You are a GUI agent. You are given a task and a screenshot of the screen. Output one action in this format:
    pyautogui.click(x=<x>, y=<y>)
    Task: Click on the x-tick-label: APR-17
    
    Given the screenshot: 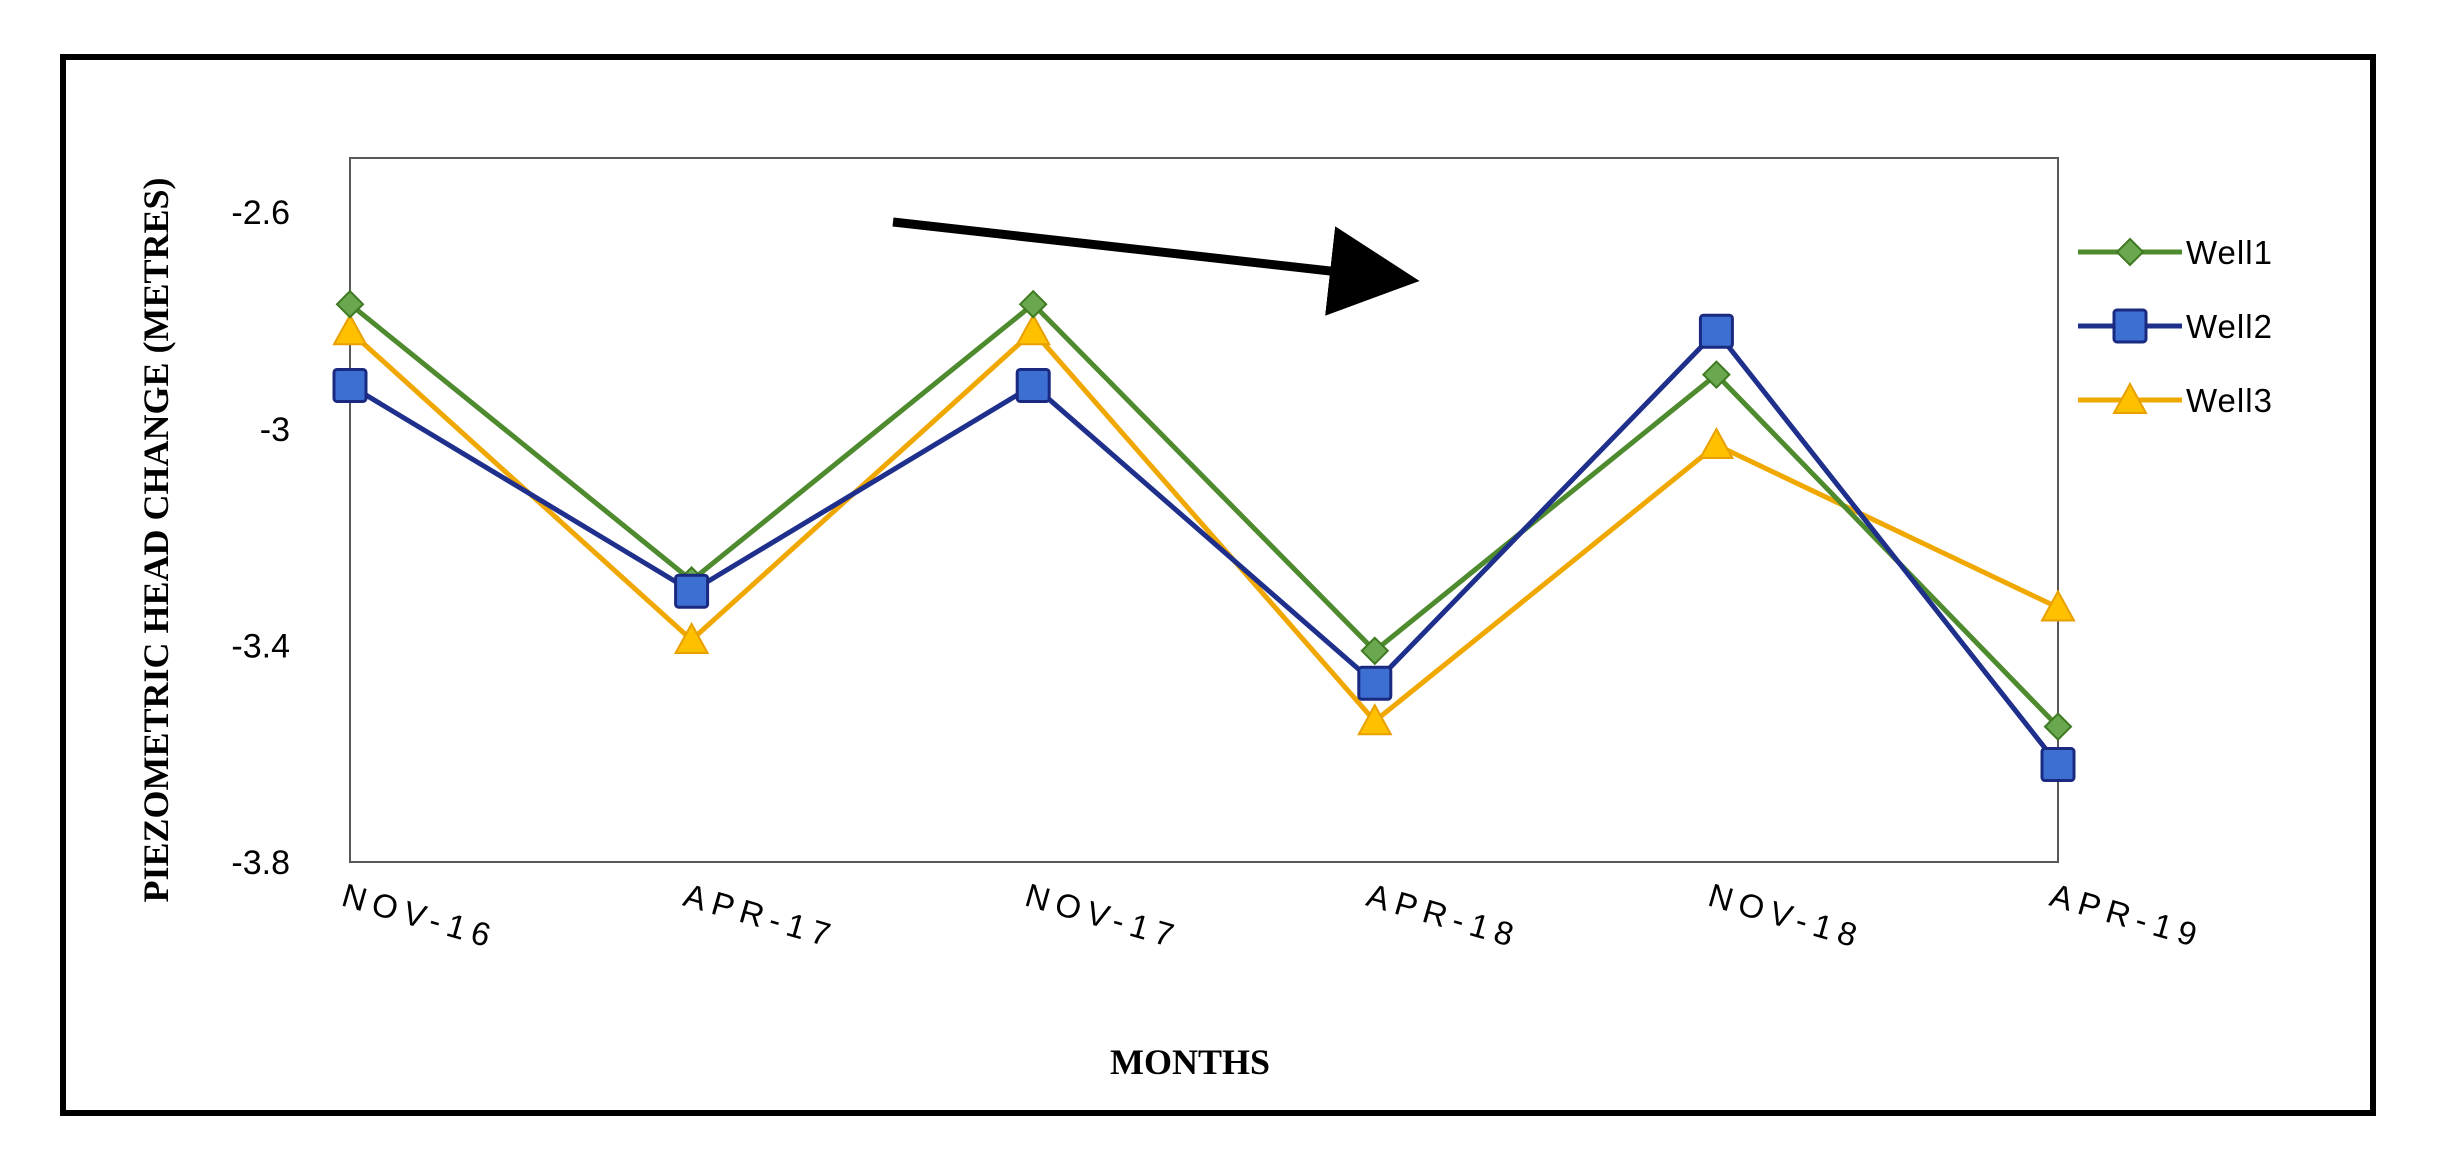 What is the action you would take?
    pyautogui.click(x=761, y=915)
    